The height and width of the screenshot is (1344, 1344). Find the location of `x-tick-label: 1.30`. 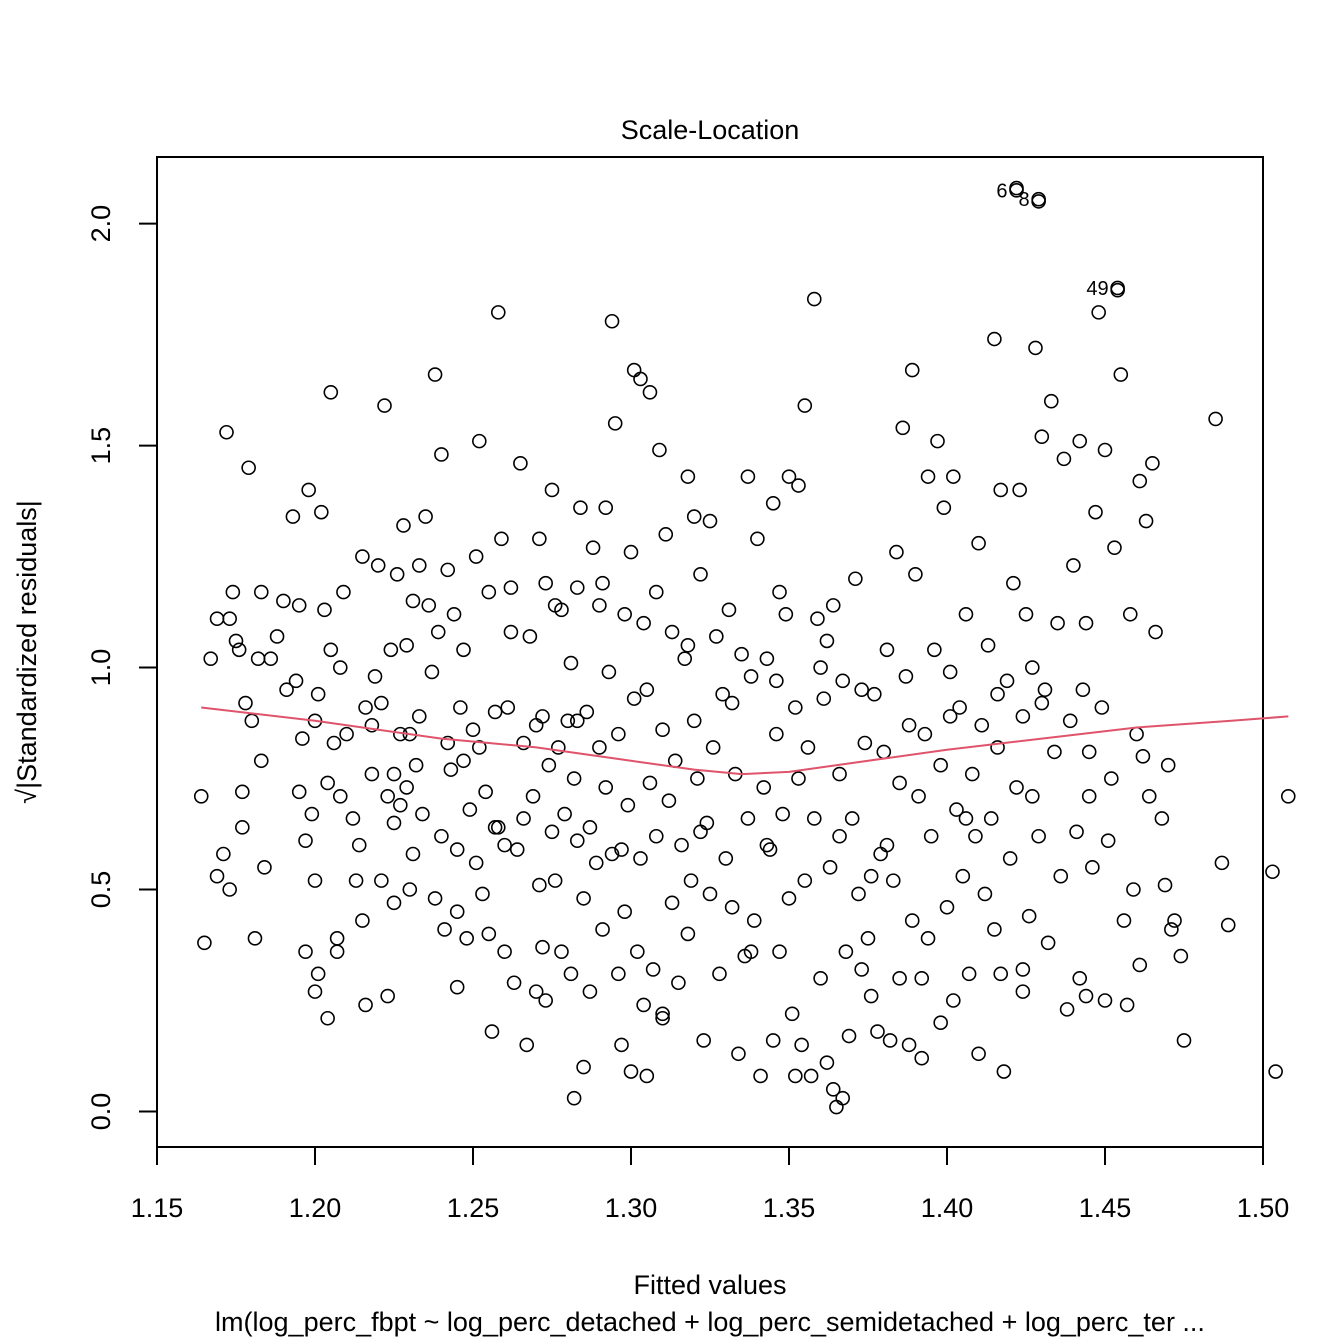

x-tick-label: 1.30 is located at coordinates (631, 1208).